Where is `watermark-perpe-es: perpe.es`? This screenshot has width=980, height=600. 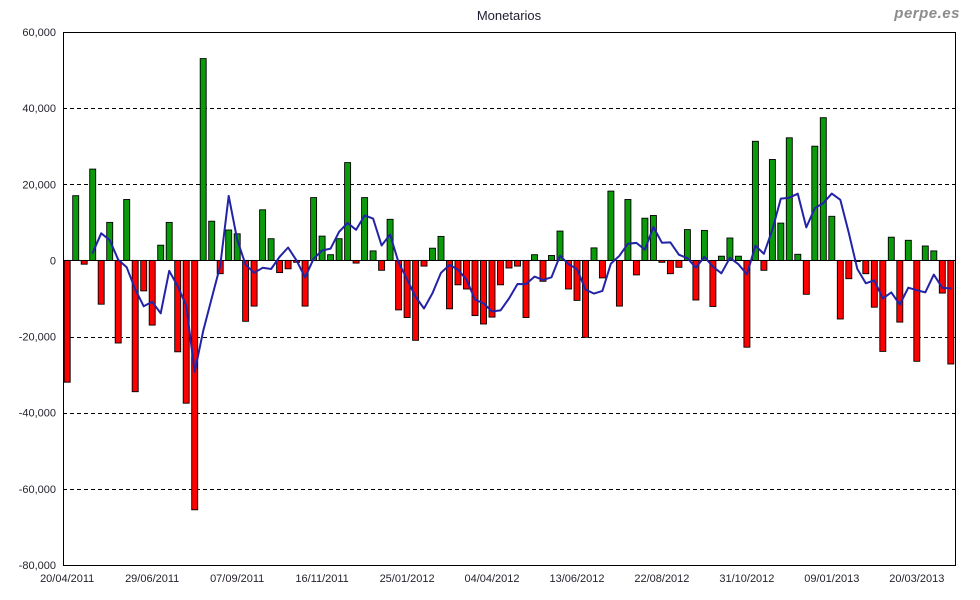
watermark-perpe-es: perpe.es is located at coordinates (927, 13).